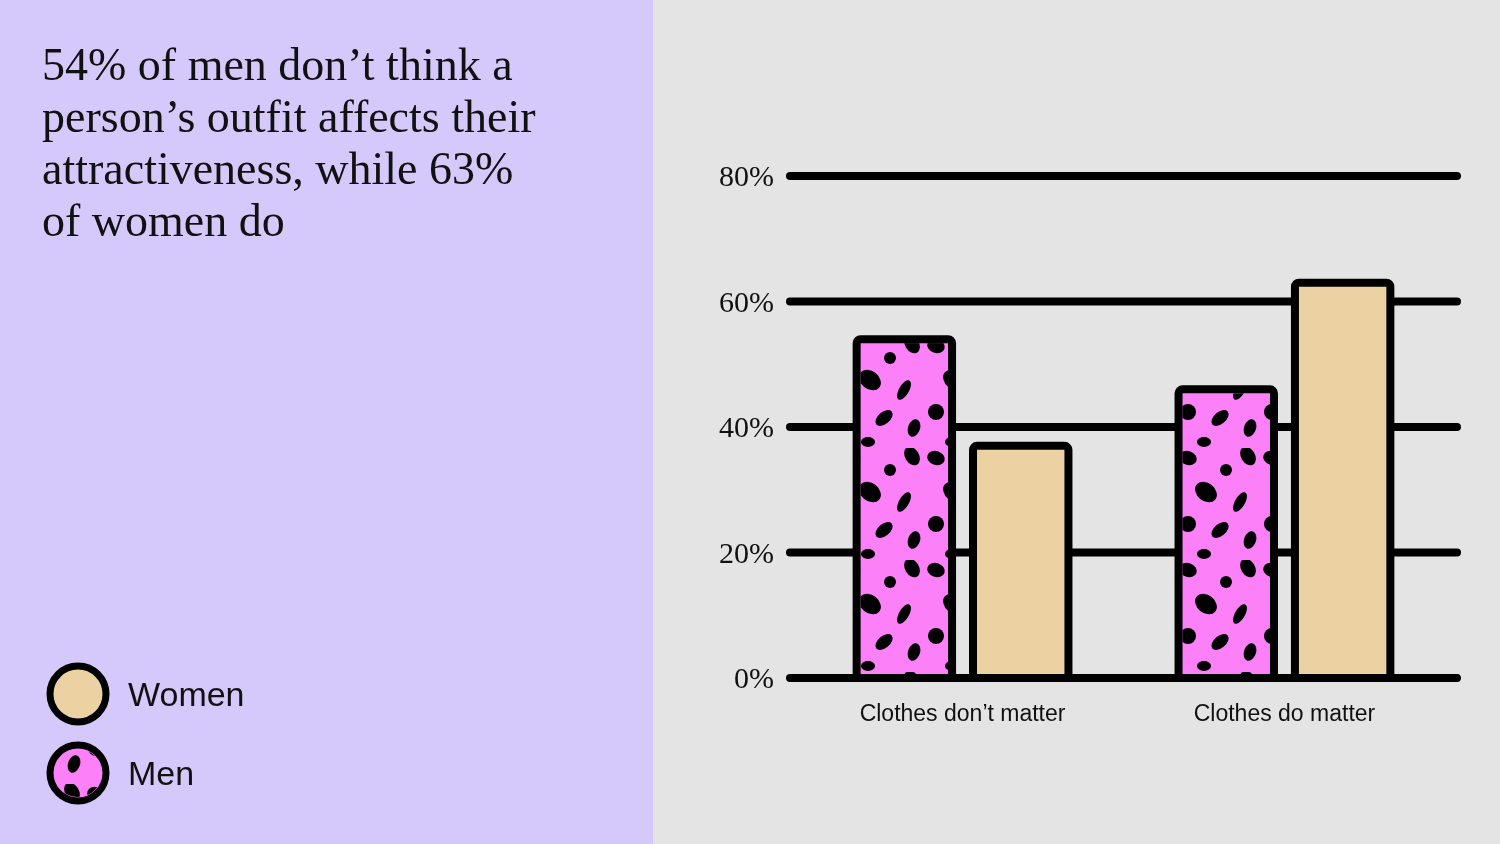 This screenshot has height=844, width=1500. I want to click on legend-label: Men, so click(161, 772).